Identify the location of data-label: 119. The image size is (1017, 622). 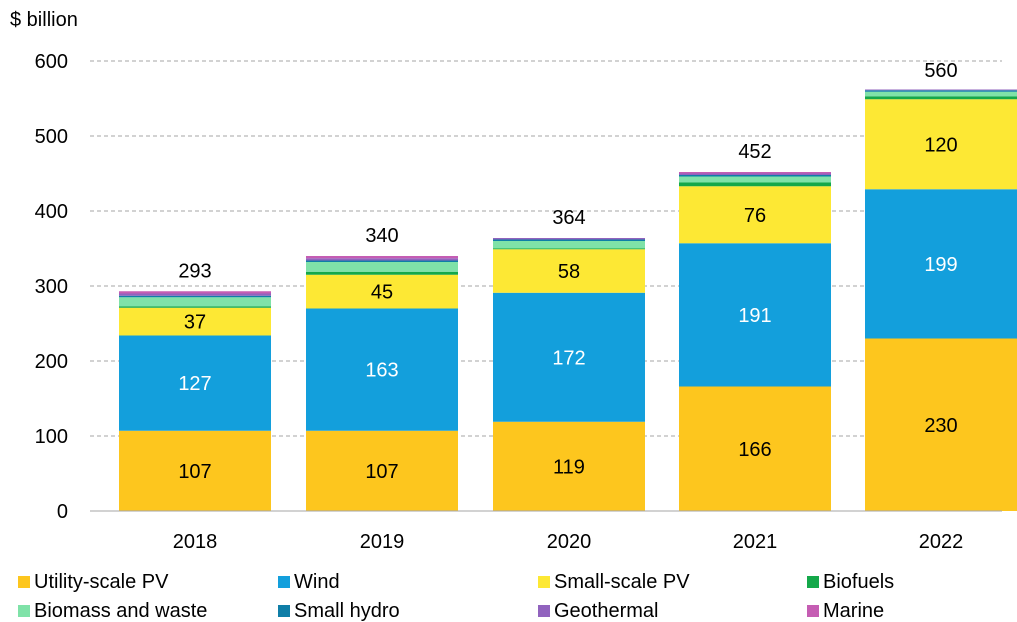
(569, 467).